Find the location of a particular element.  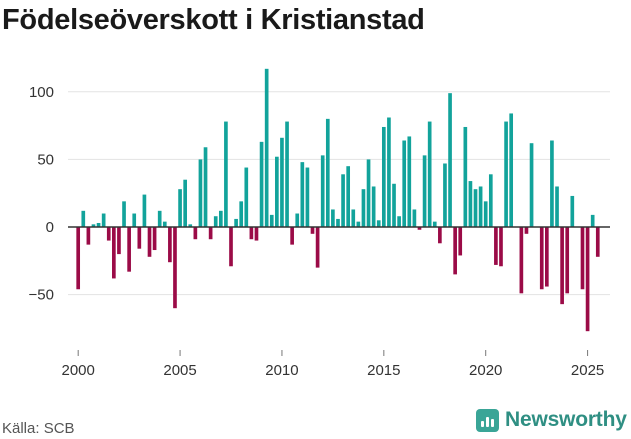

x-axis-ticks: 2000 2005 2010 2015 2020 2025 is located at coordinates (333, 364).